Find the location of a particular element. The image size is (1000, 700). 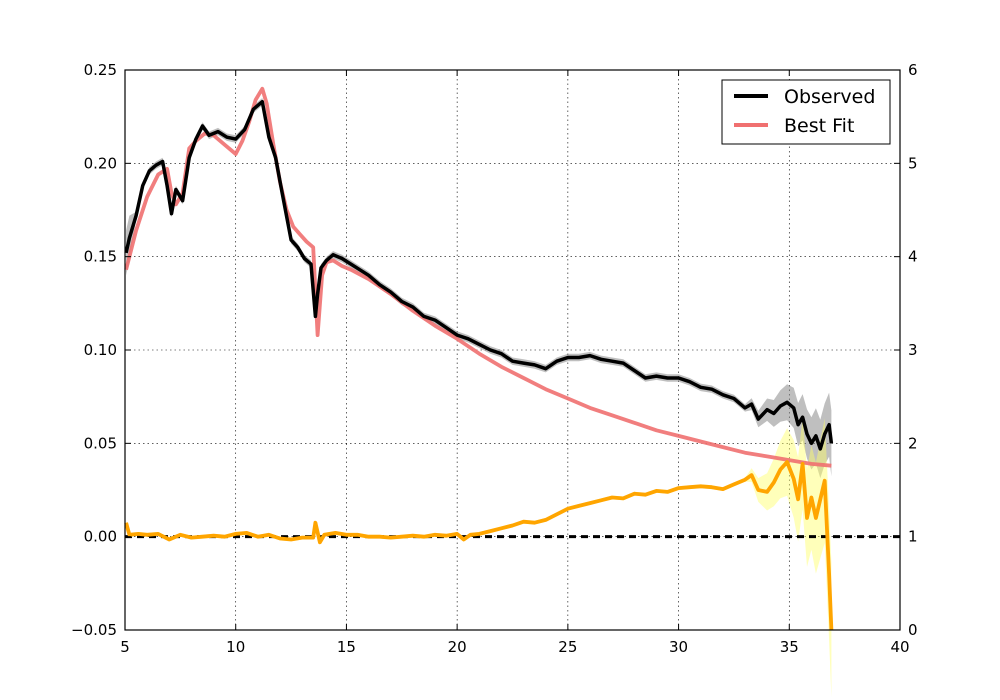

x-tick-label: 20 is located at coordinates (457, 647).